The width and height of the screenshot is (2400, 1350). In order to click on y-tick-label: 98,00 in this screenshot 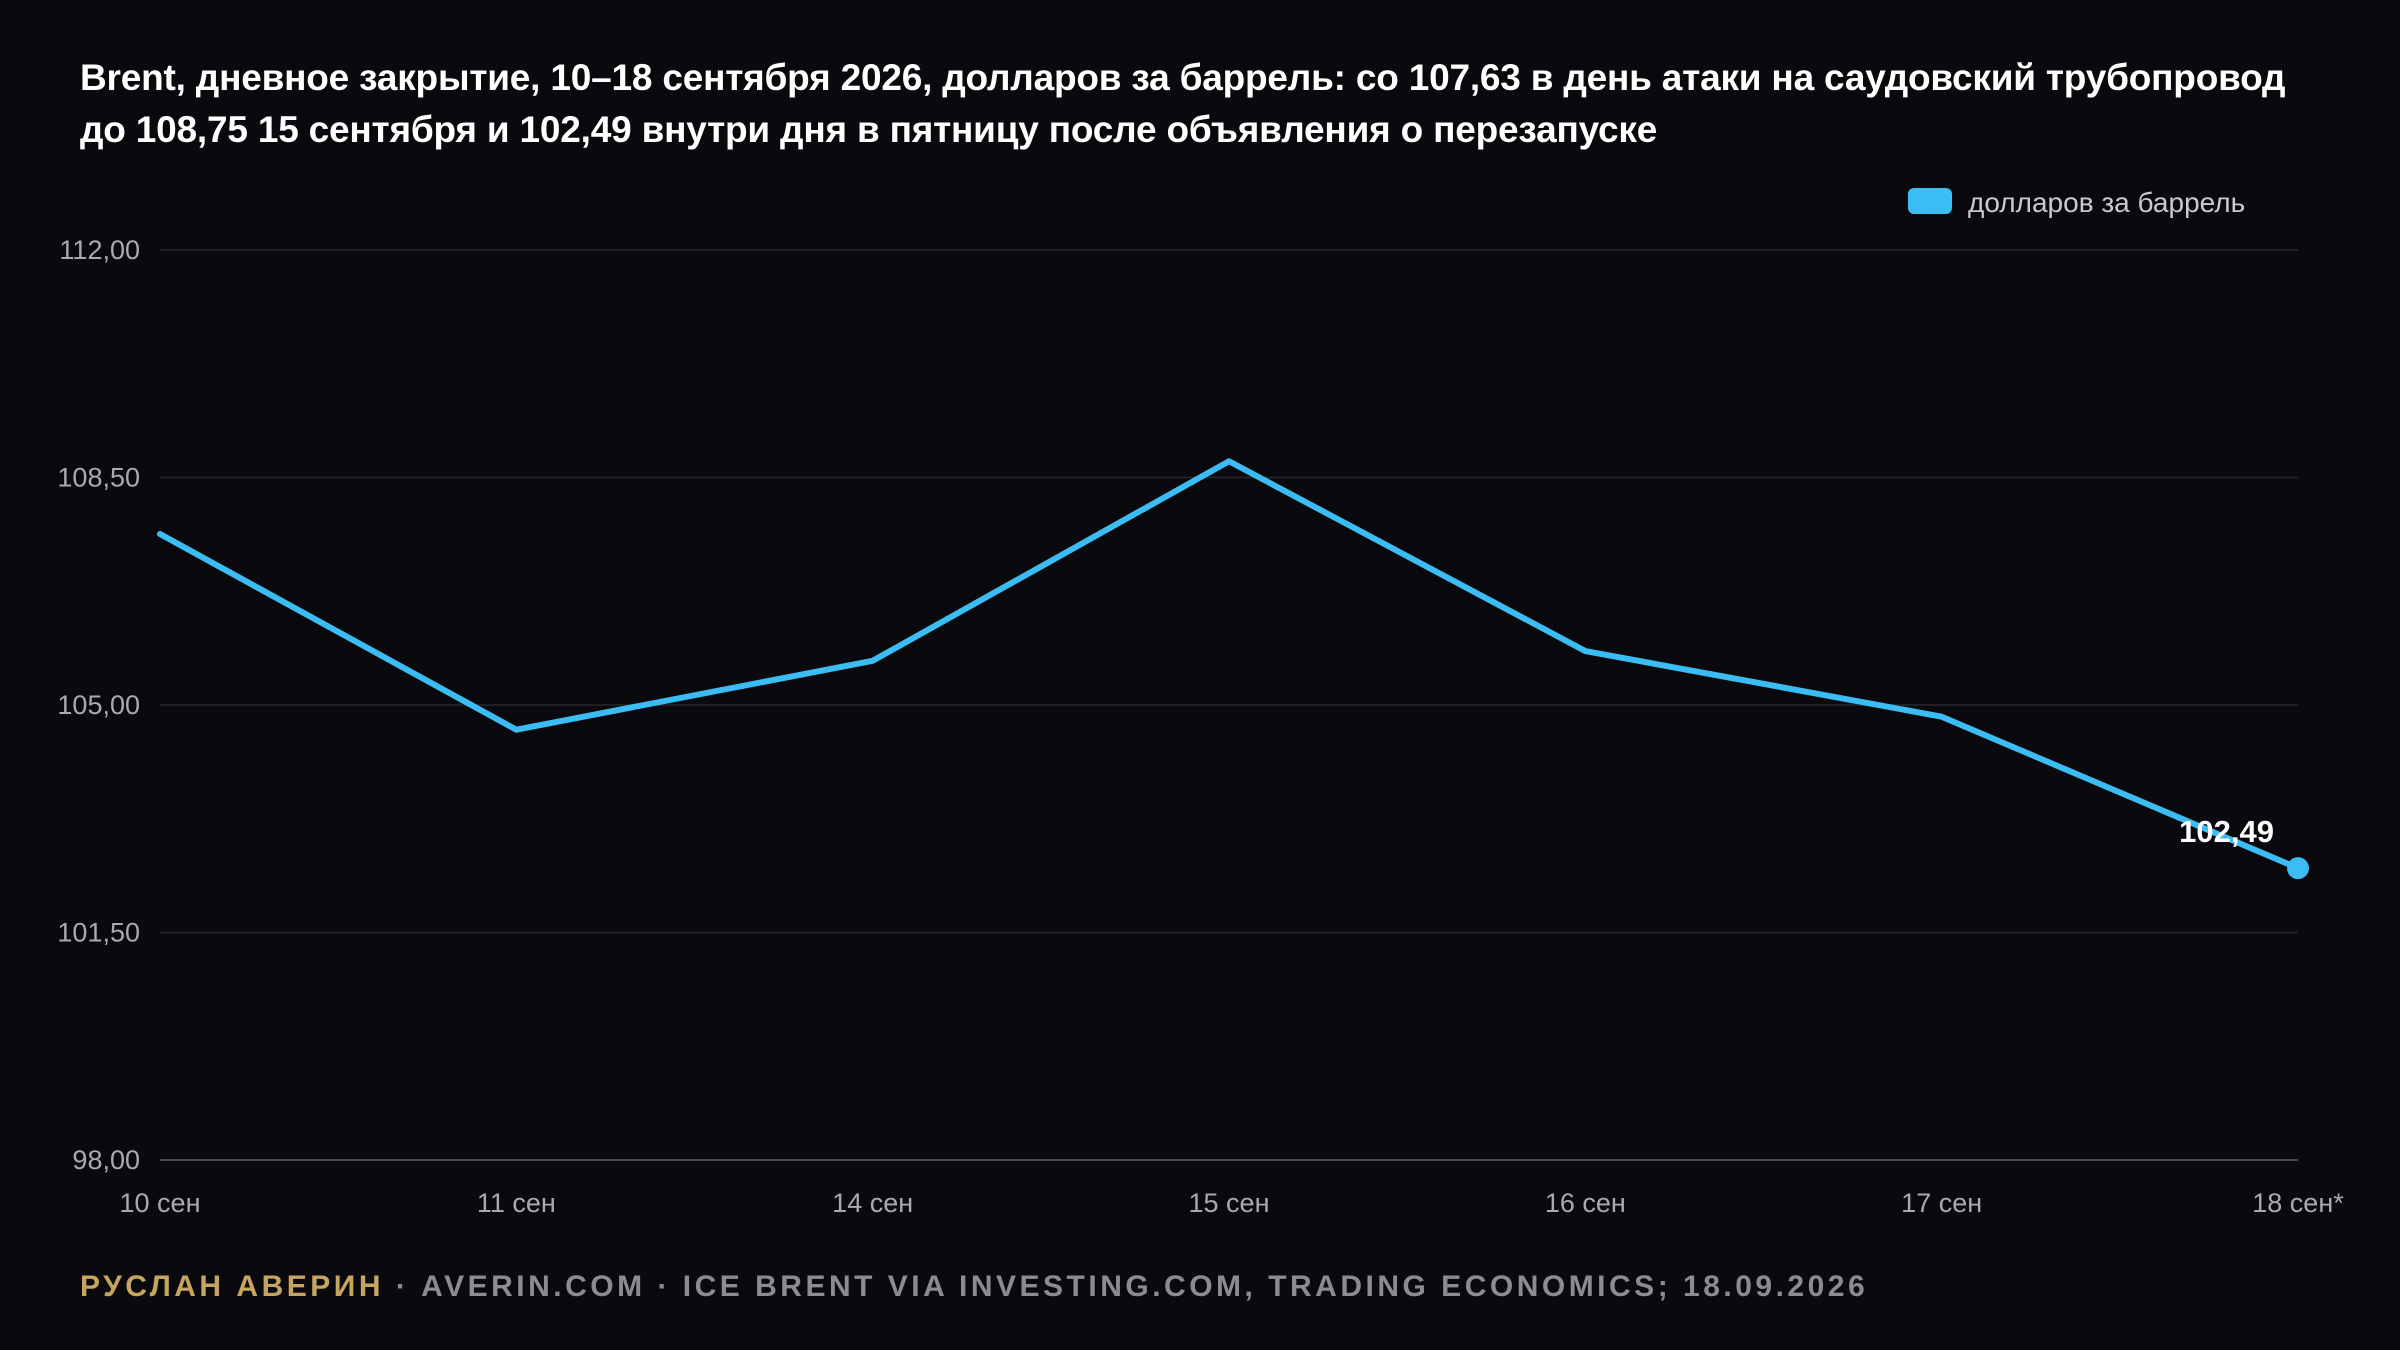, I will do `click(106, 1160)`.